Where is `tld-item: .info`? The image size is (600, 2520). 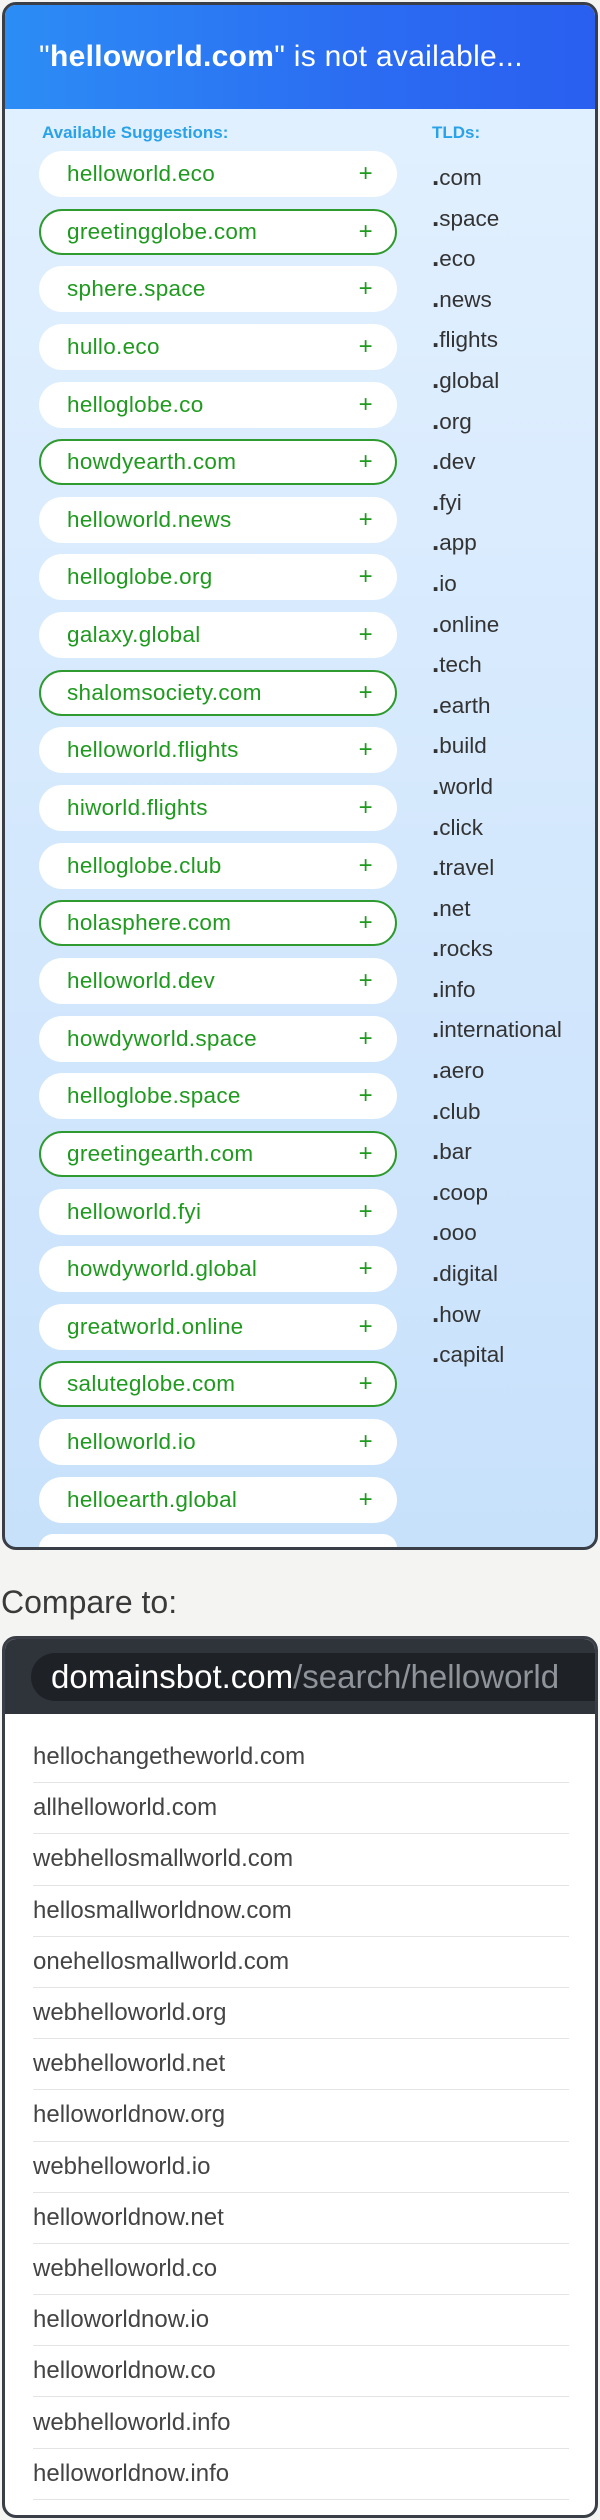
tld-item: .info is located at coordinates (454, 987).